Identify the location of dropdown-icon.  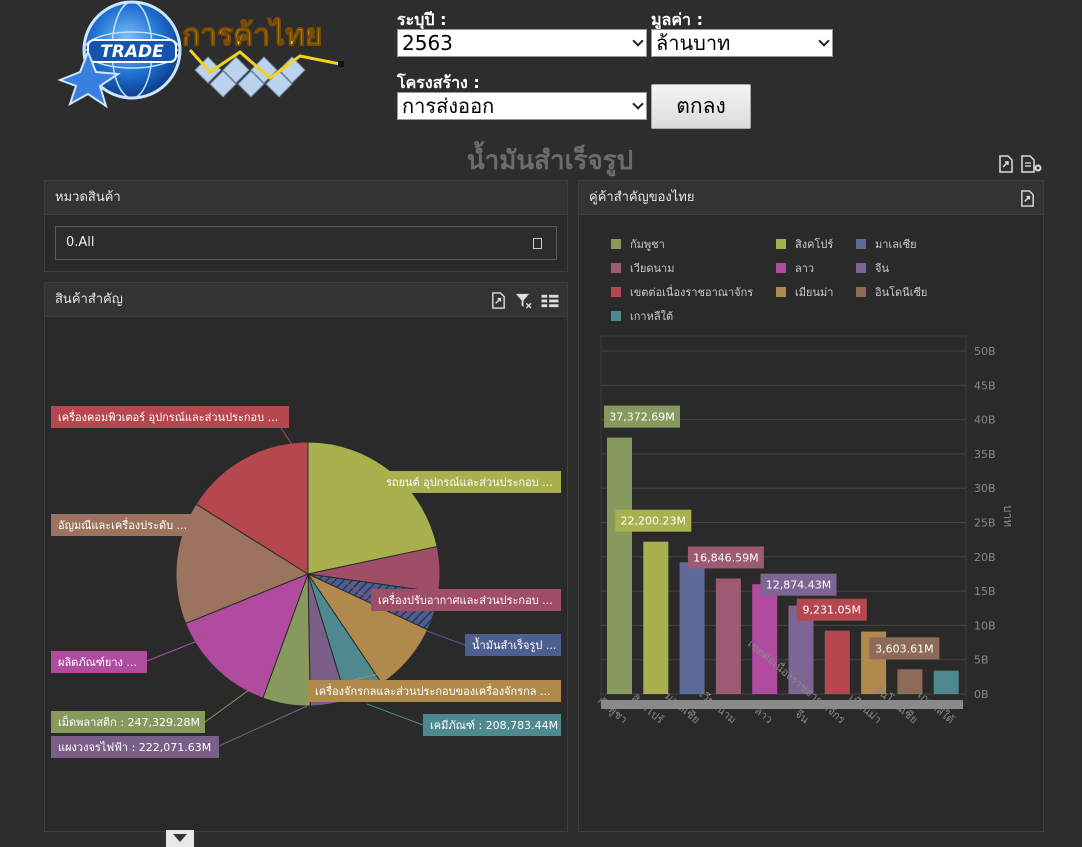
(537, 243).